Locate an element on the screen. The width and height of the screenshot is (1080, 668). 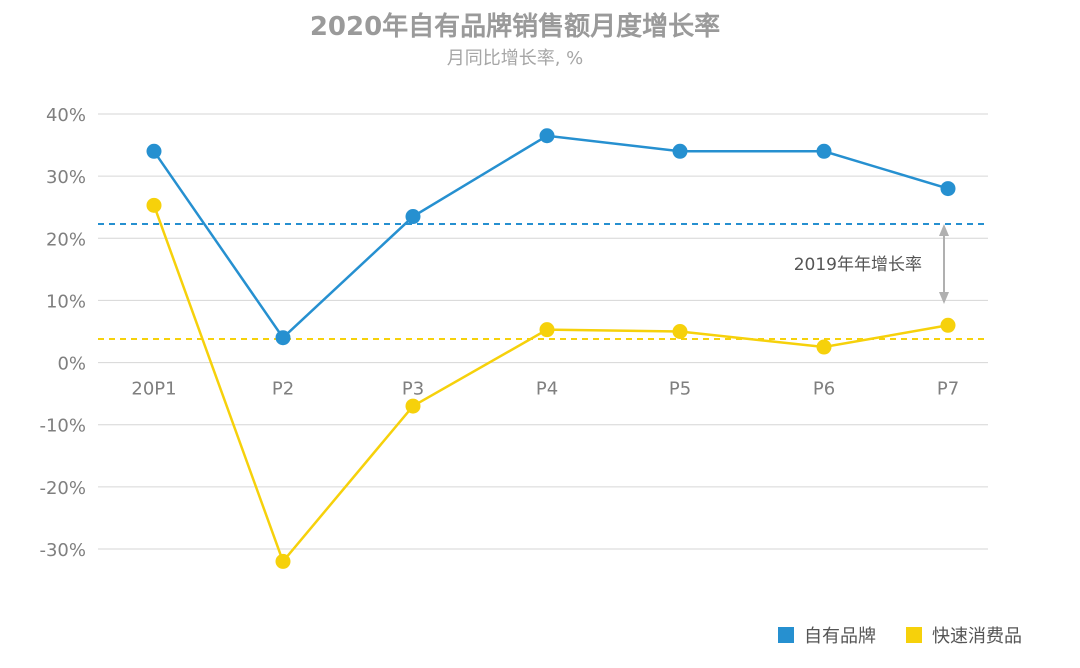
x-tick-label: 20P1 is located at coordinates (153, 389).